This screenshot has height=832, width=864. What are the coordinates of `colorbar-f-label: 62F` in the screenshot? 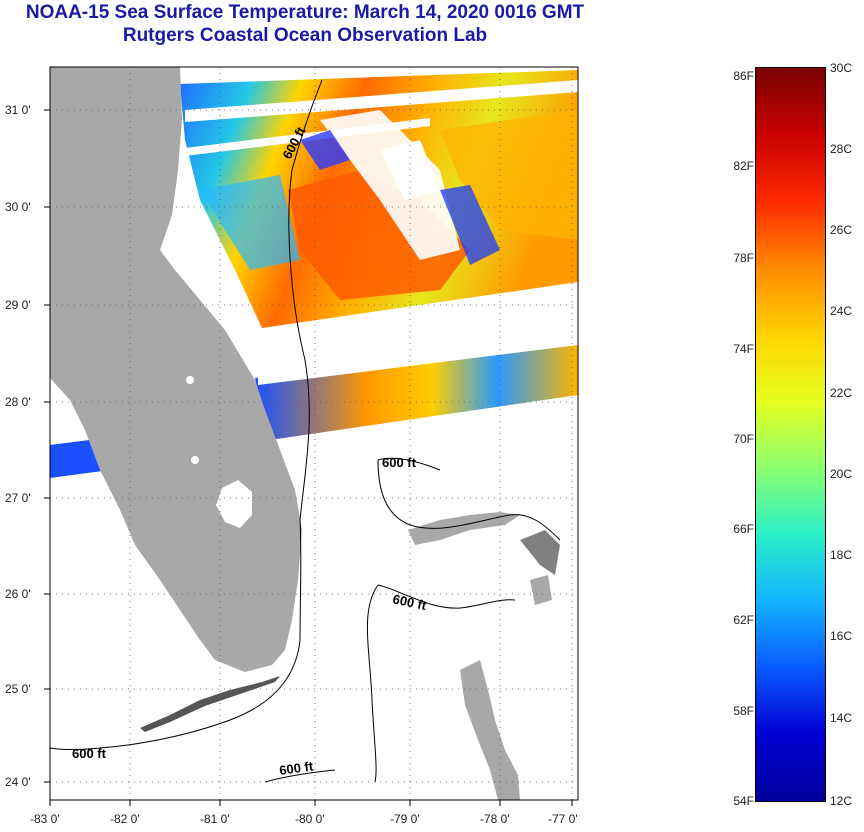 It's located at (743, 620).